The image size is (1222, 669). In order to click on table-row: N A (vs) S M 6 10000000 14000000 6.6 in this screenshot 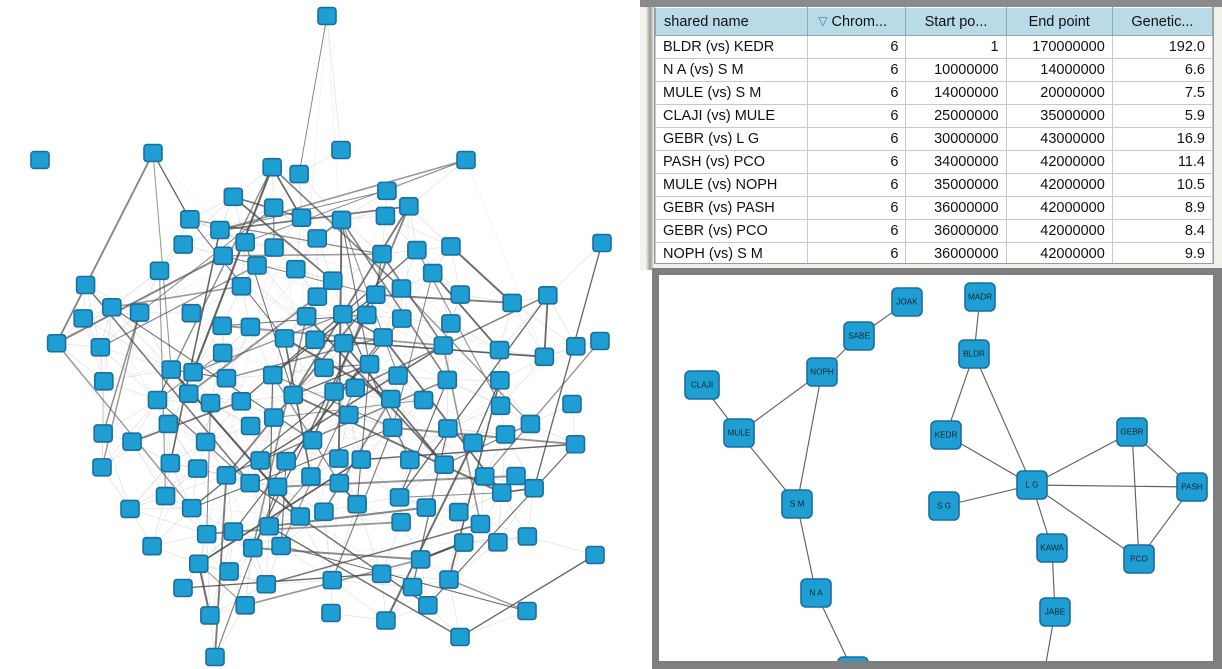, I will do `click(934, 70)`.